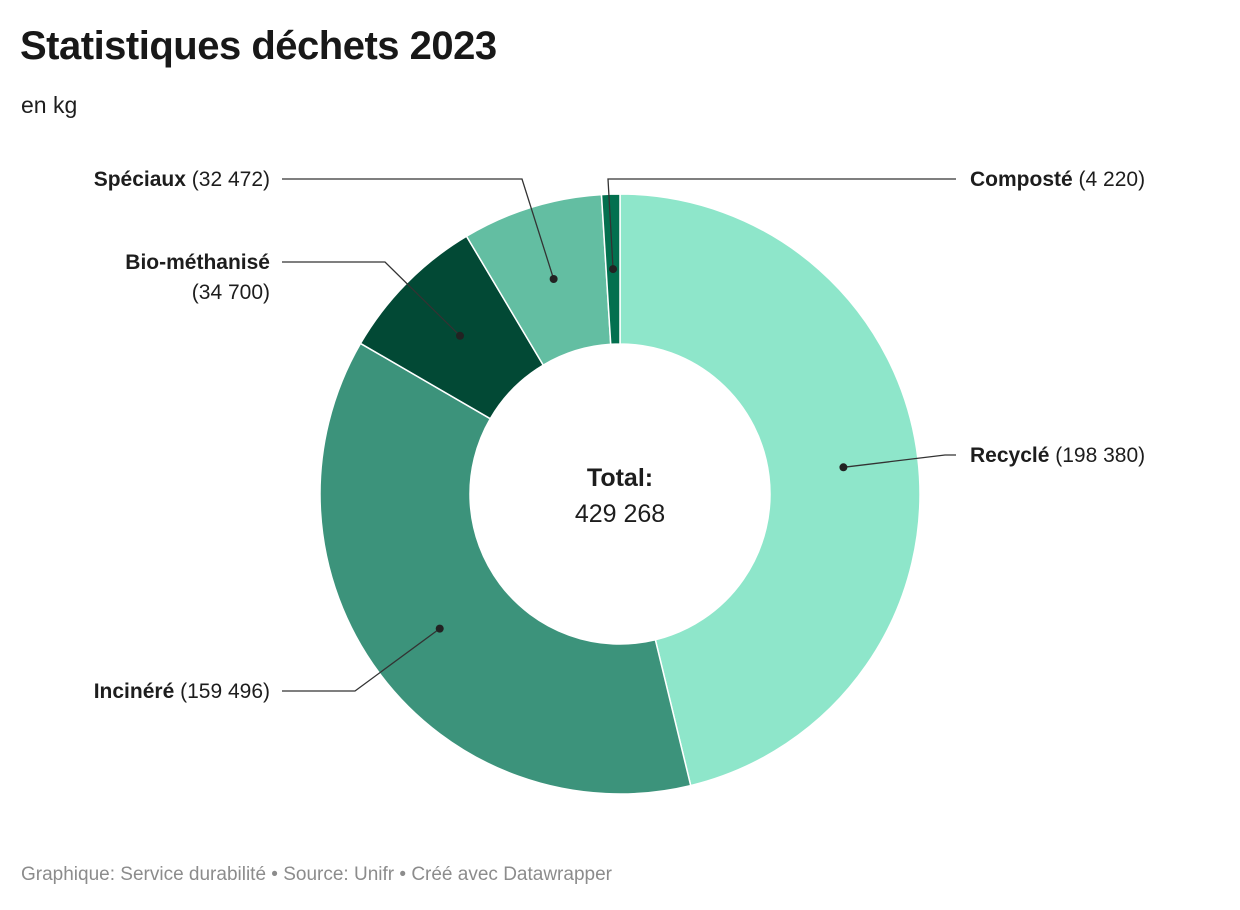  Describe the element at coordinates (140, 179) in the screenshot. I see `label-name: Spéciaux` at that location.